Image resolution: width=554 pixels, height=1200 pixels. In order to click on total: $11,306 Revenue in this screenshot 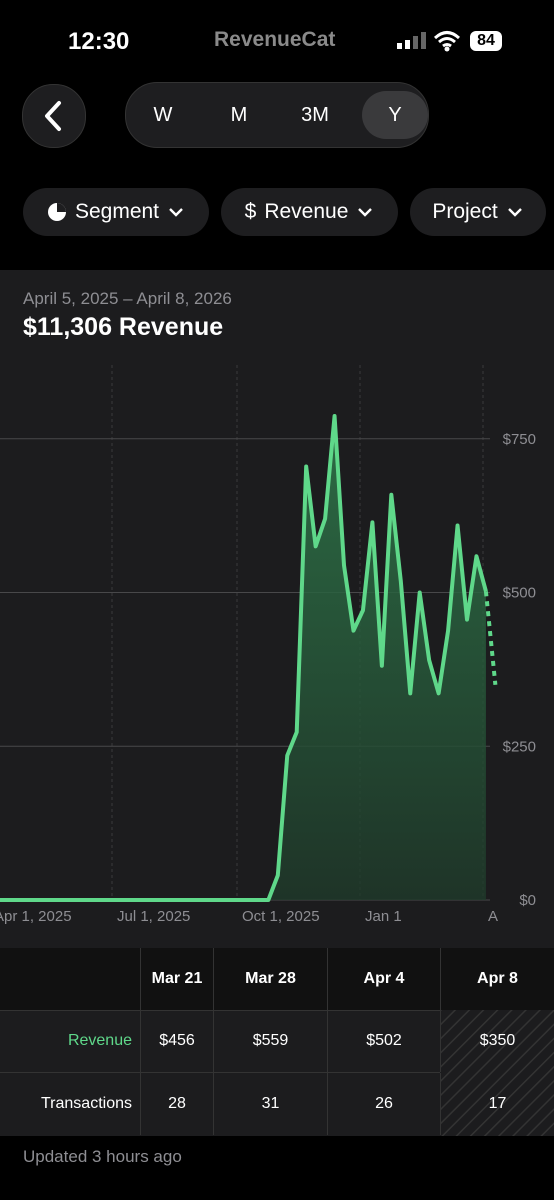, I will do `click(123, 327)`.